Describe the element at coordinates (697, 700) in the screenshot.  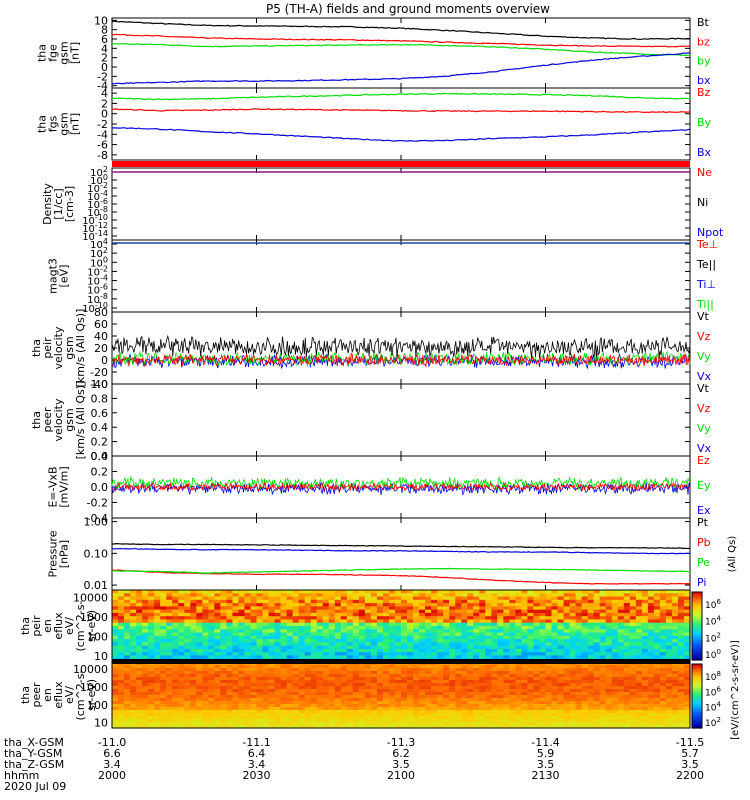
I see `colorbar-cell` at that location.